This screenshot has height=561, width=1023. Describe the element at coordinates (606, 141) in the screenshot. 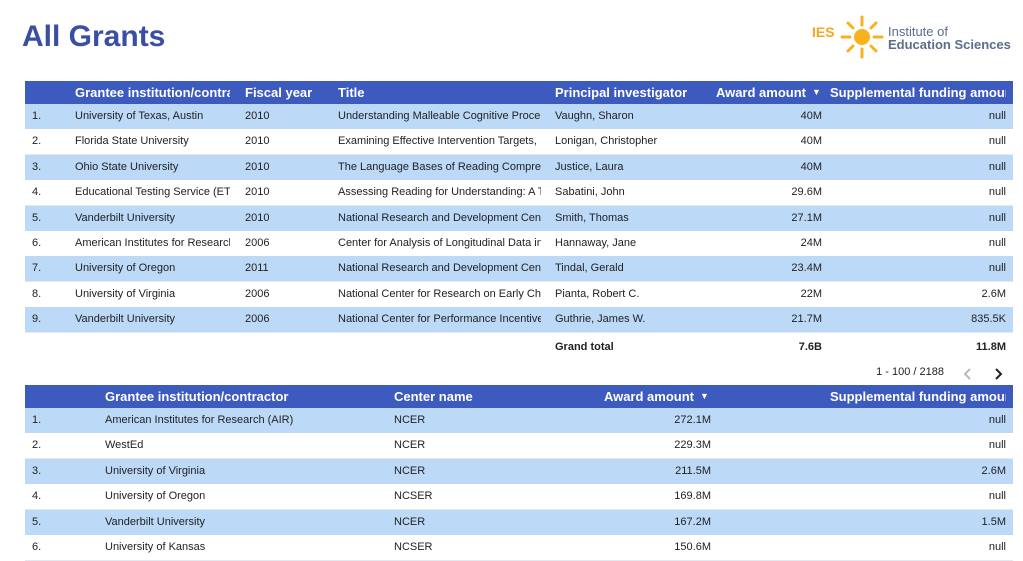

I see `table-cell: Lonigan, Christopher` at that location.